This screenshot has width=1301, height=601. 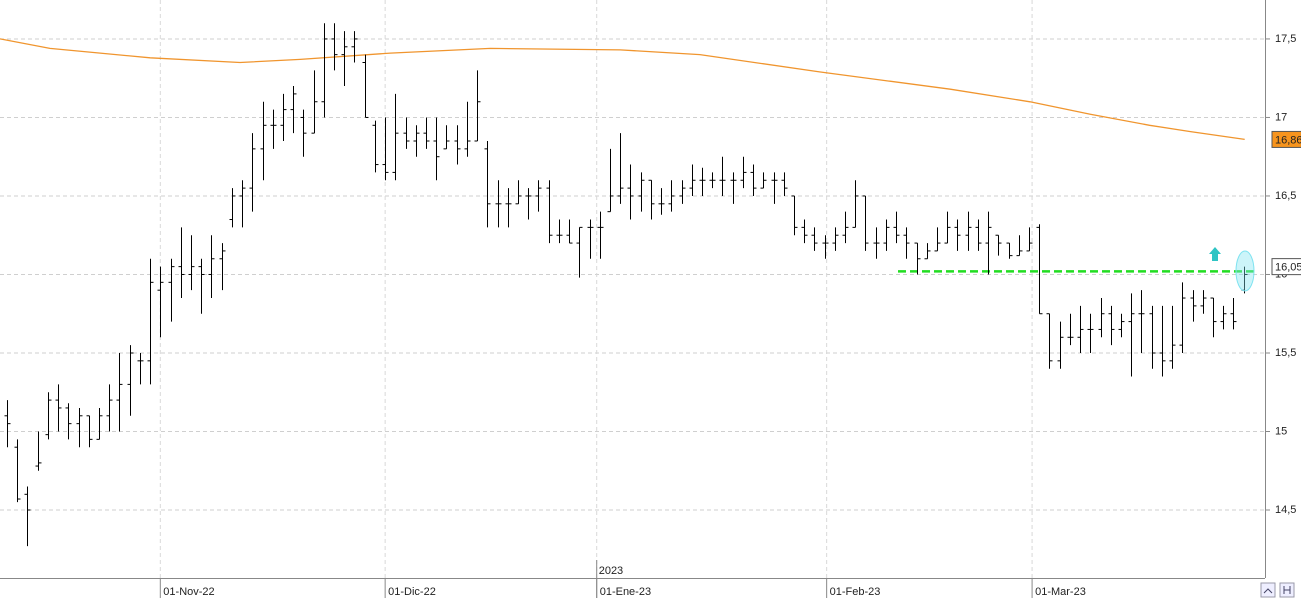 I want to click on x-tick-label: 01-Mar-23, so click(x=1060, y=592).